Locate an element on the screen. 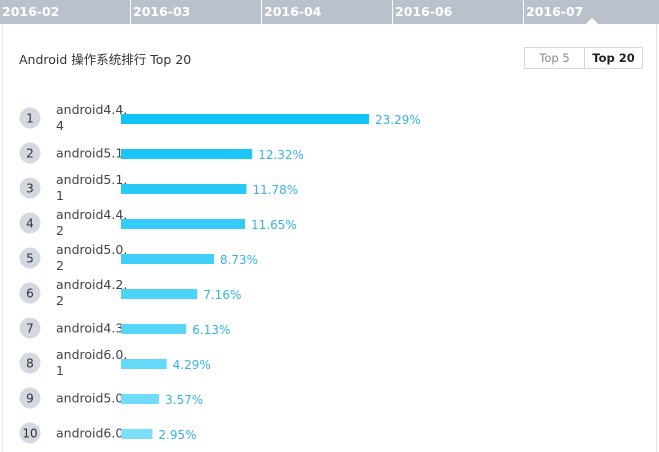 The image size is (659, 452). rank-number: 3 is located at coordinates (30, 189).